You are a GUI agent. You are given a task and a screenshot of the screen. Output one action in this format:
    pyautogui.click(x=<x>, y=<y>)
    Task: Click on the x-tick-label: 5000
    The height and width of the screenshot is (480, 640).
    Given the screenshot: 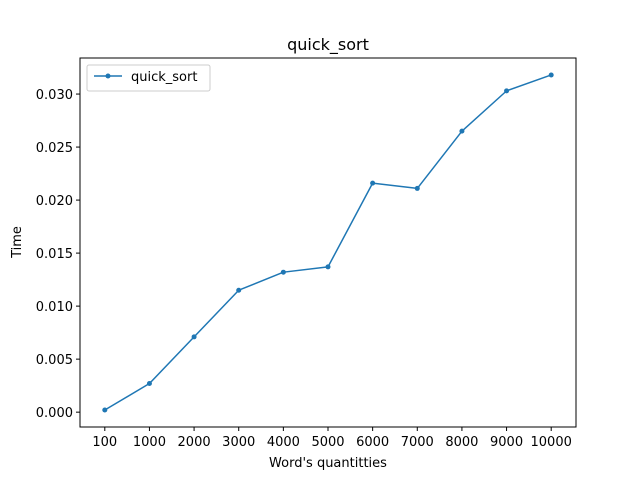 What is the action you would take?
    pyautogui.click(x=327, y=442)
    